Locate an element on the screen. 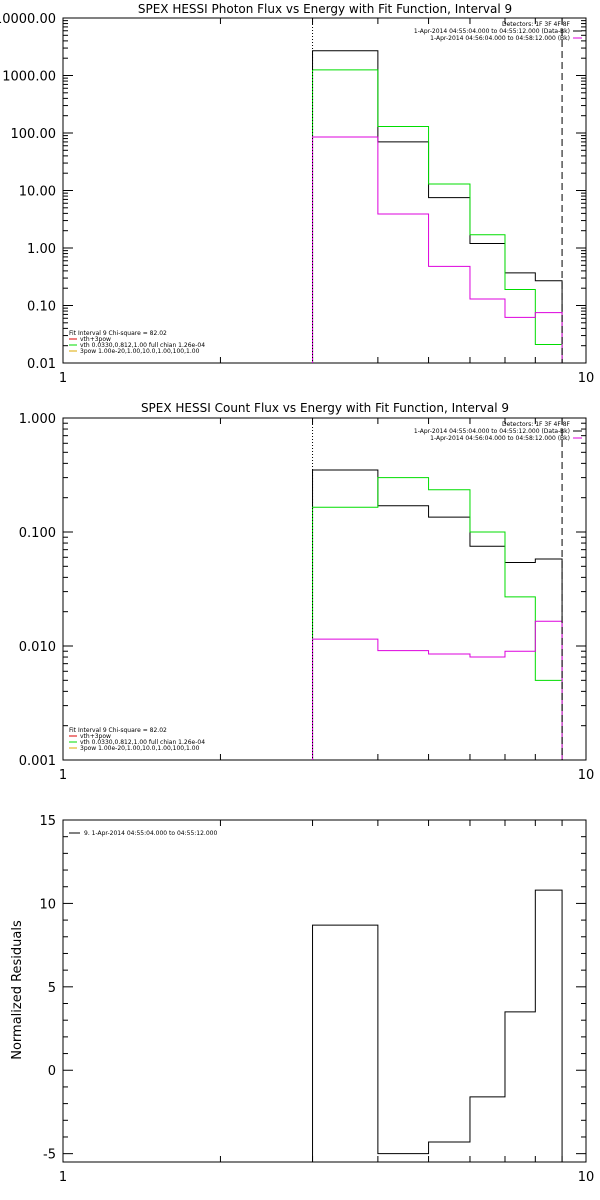  y-tick-label: 10 is located at coordinates (47, 904).